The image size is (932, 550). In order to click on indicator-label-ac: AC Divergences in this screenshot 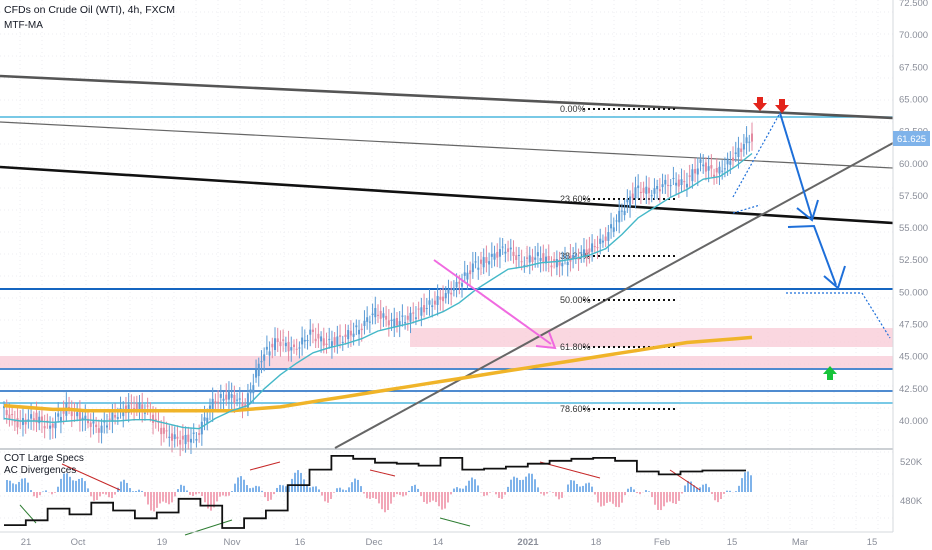, I will do `click(40, 470)`.